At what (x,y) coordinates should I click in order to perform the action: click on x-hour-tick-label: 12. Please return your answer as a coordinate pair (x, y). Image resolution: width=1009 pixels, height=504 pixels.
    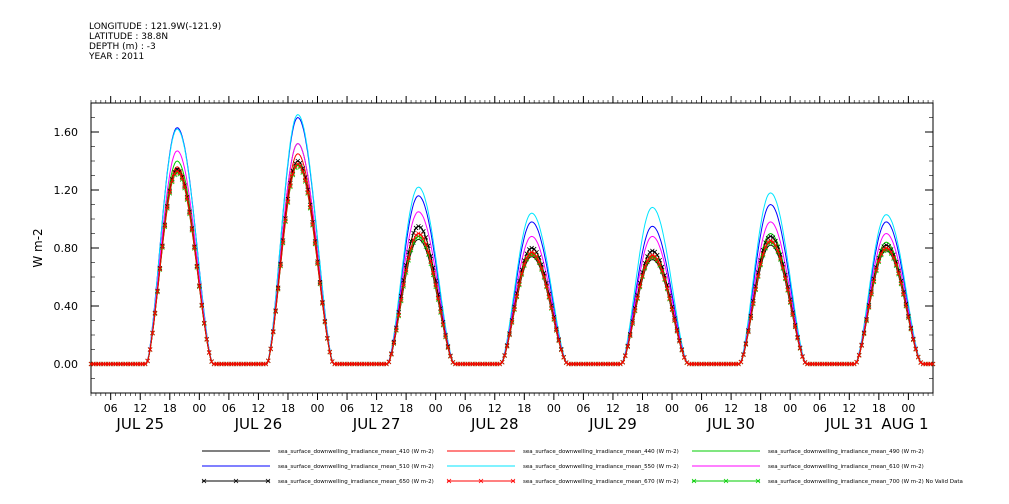
    Looking at the image, I should click on (377, 408).